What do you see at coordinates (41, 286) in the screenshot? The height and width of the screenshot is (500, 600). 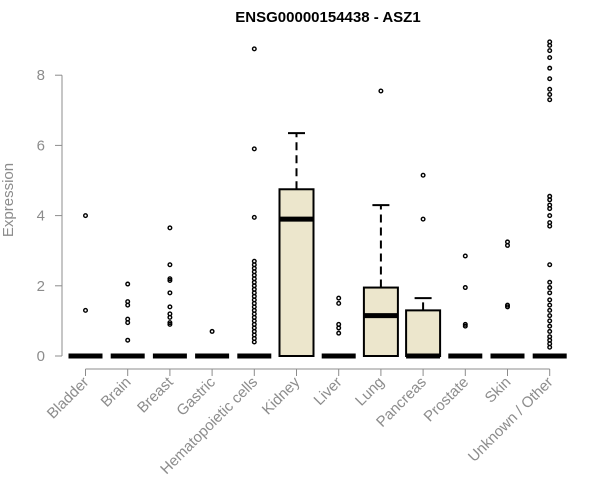 I see `y-tick-label: 2` at bounding box center [41, 286].